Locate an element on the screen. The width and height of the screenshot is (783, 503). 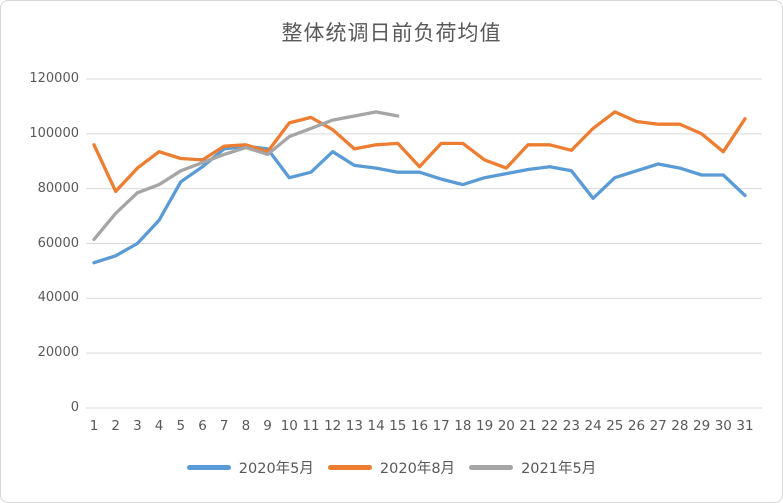
legend-label: 2020年5月 is located at coordinates (276, 469).